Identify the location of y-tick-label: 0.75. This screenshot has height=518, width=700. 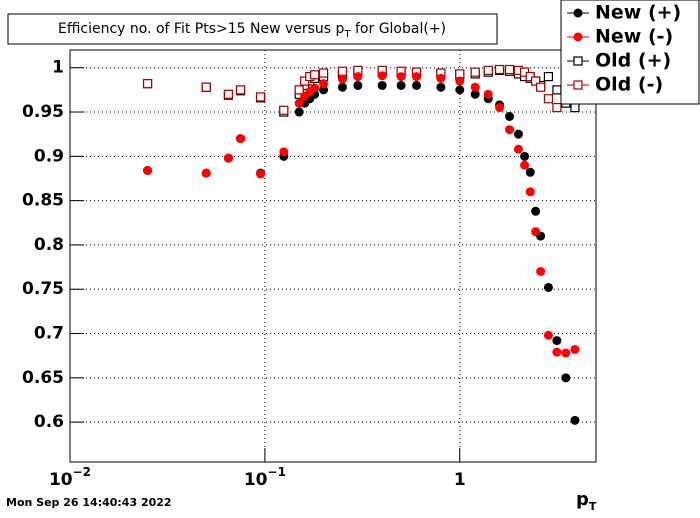
(43, 289).